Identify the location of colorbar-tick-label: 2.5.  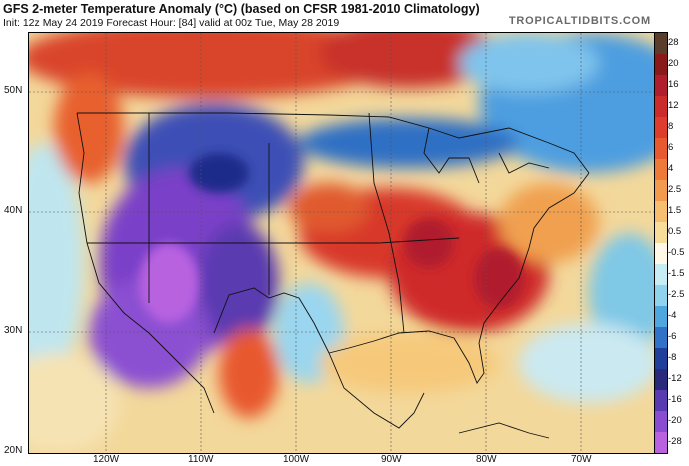
(675, 189).